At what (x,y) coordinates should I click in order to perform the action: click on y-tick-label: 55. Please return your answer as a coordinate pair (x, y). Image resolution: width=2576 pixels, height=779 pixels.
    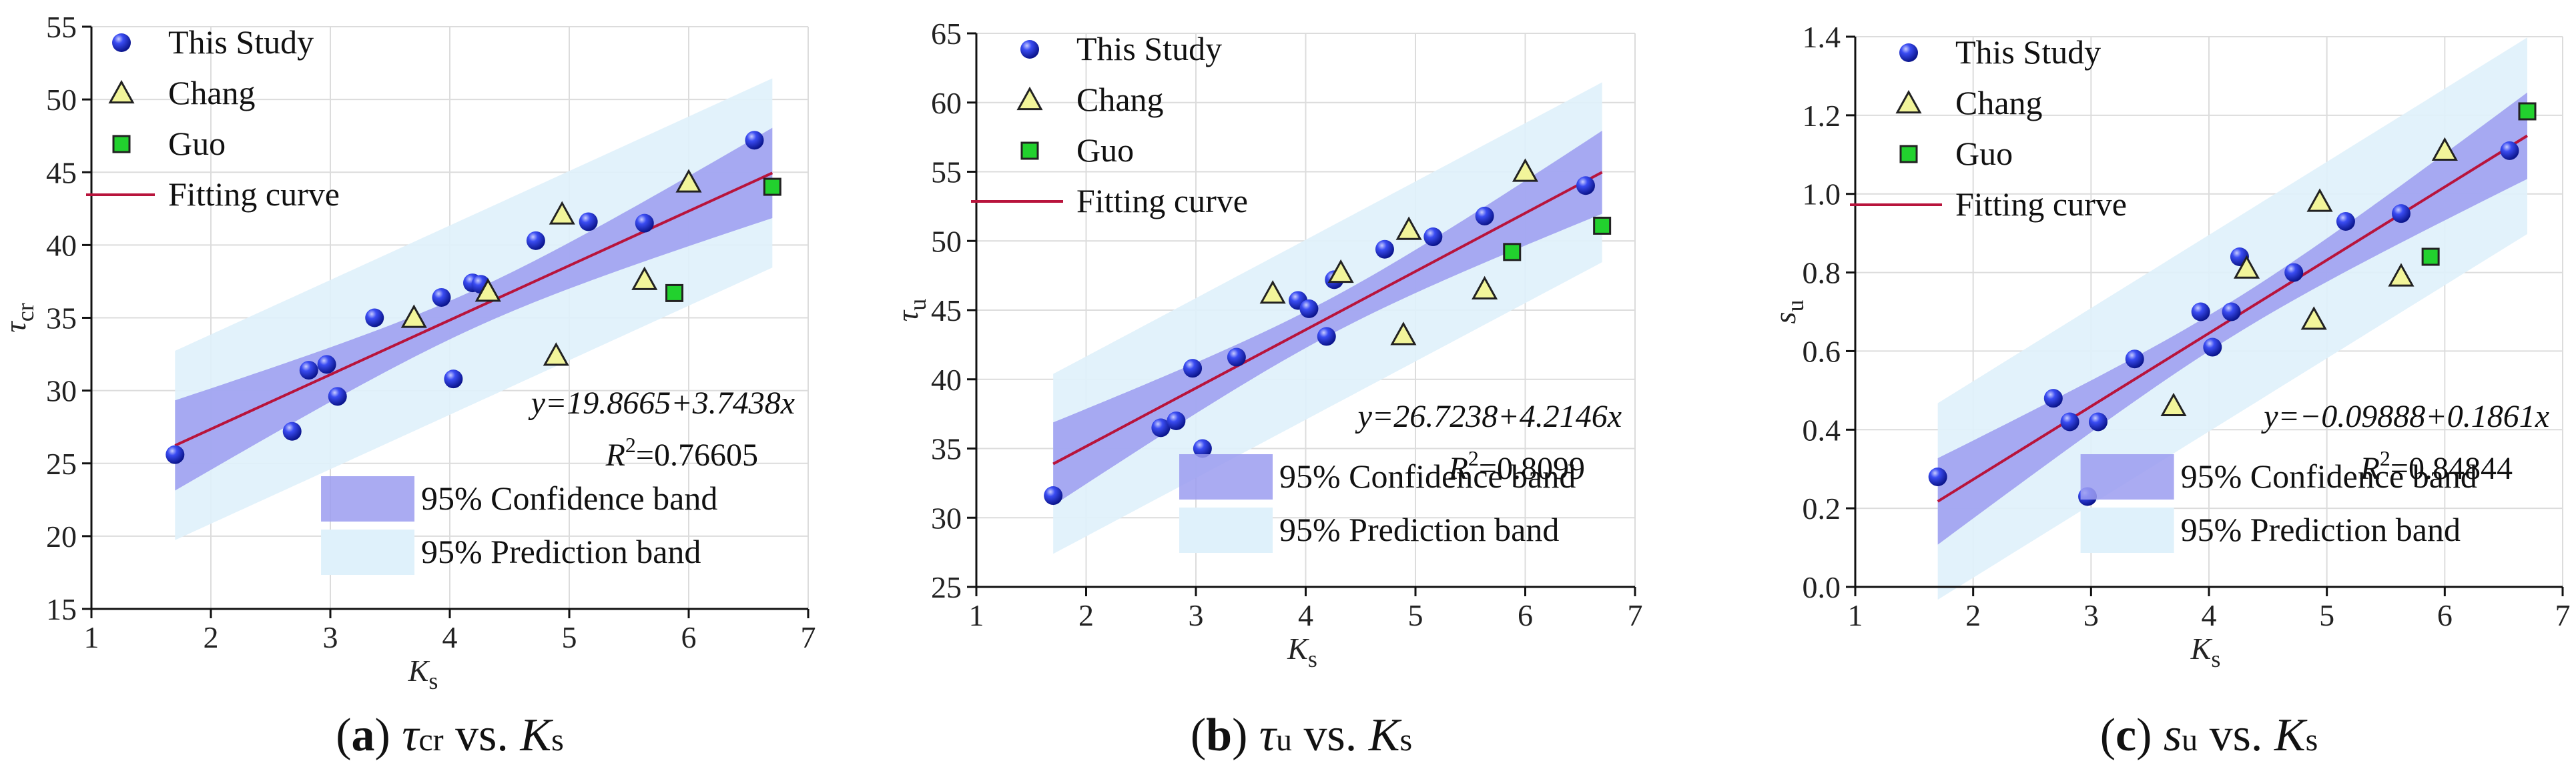
    Looking at the image, I should click on (947, 172).